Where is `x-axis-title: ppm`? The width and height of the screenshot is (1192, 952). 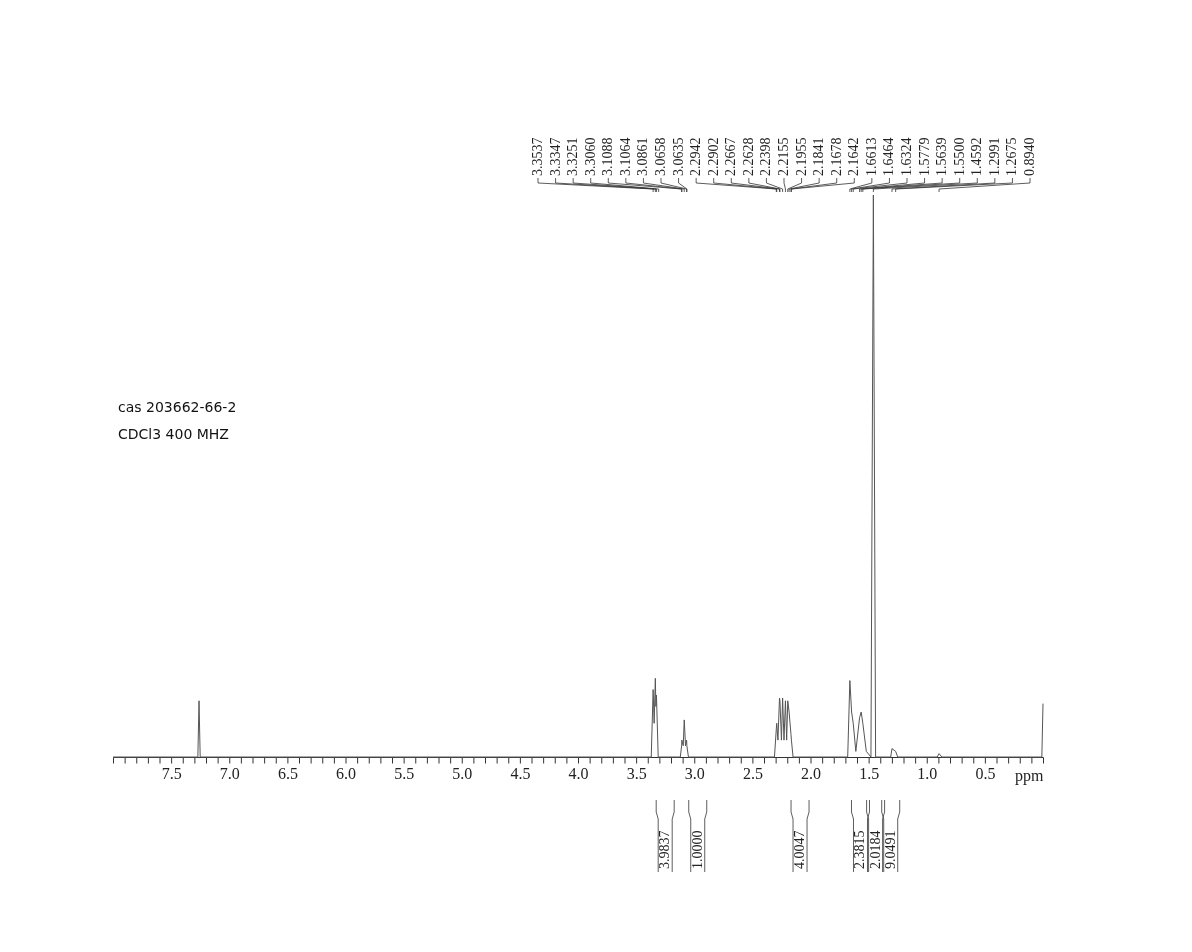
x-axis-title: ppm is located at coordinates (1030, 775).